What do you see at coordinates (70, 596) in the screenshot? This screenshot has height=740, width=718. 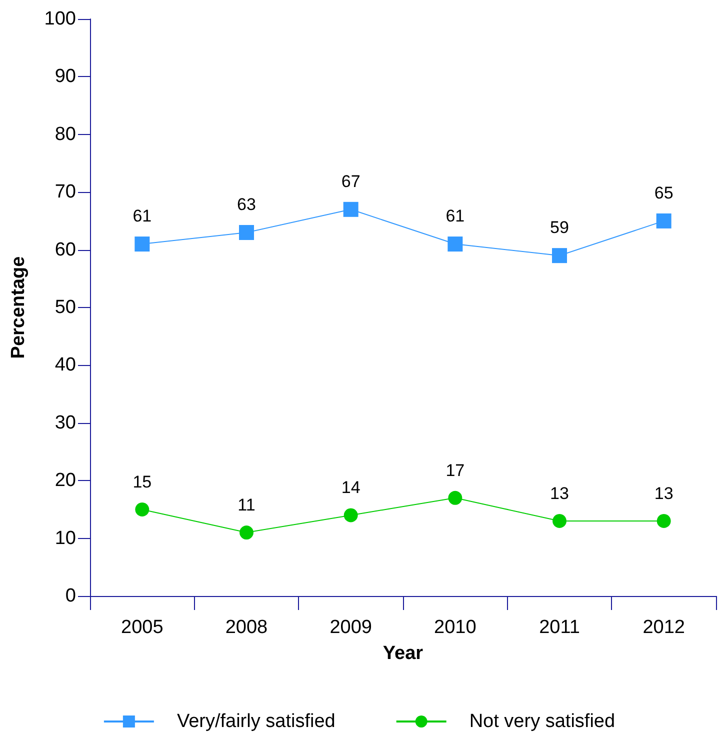 I see `y-tick-label: 0` at bounding box center [70, 596].